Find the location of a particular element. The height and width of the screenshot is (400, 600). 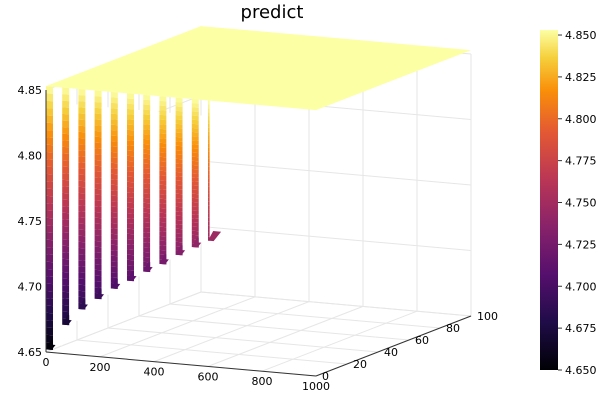

z-tick-label: 4.65 is located at coordinates (30, 352).